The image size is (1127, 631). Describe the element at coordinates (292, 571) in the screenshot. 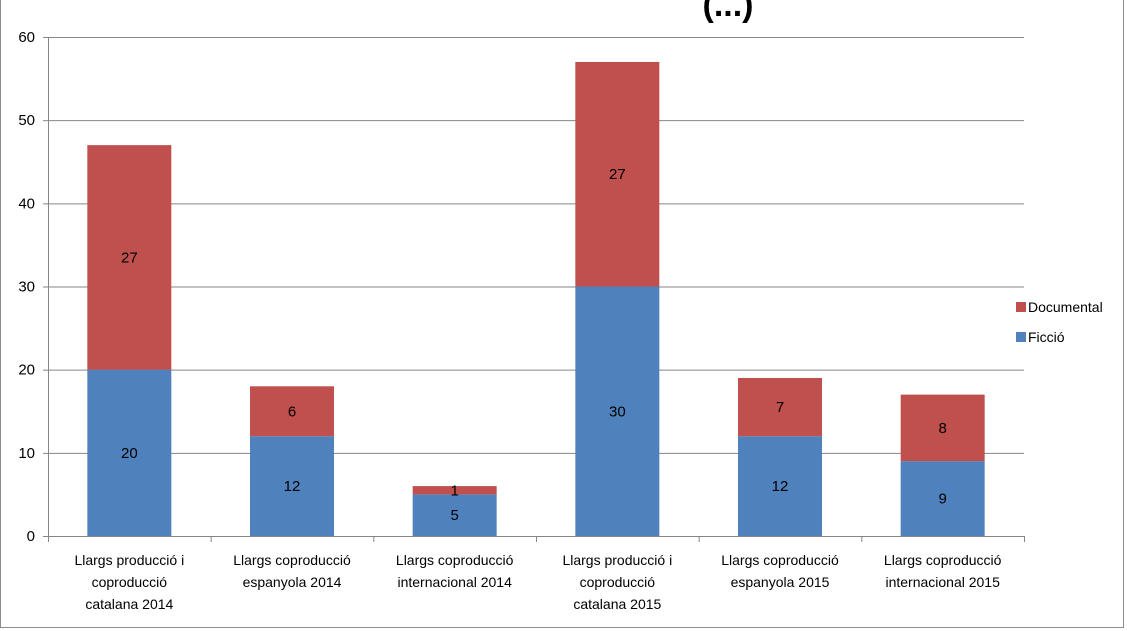

I see `x-category-label: Llargs coproducció espanyola 2014` at that location.